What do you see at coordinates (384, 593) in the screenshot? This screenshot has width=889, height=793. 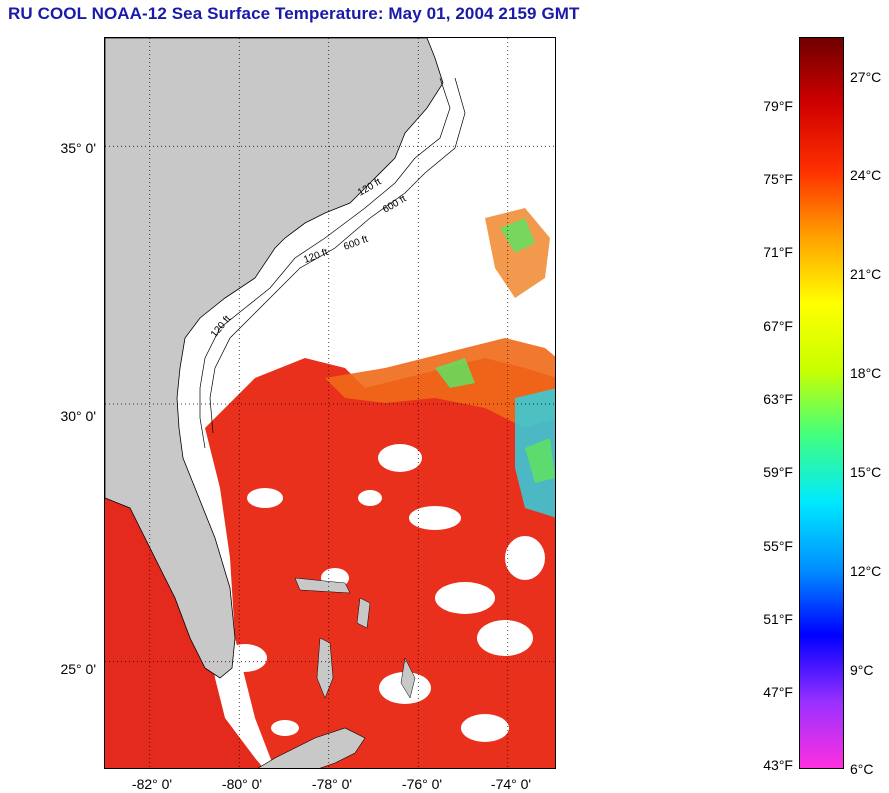 I see `cloud-cover` at bounding box center [384, 593].